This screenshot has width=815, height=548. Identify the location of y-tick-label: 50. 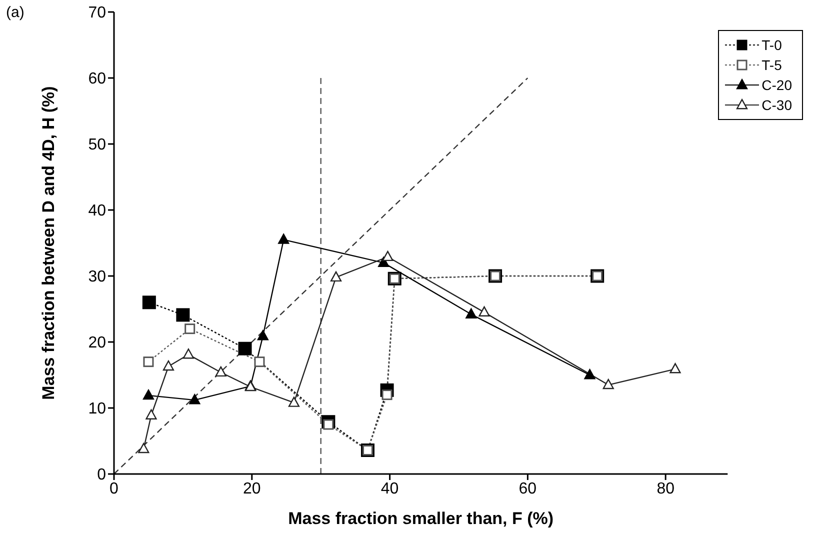
(97, 145).